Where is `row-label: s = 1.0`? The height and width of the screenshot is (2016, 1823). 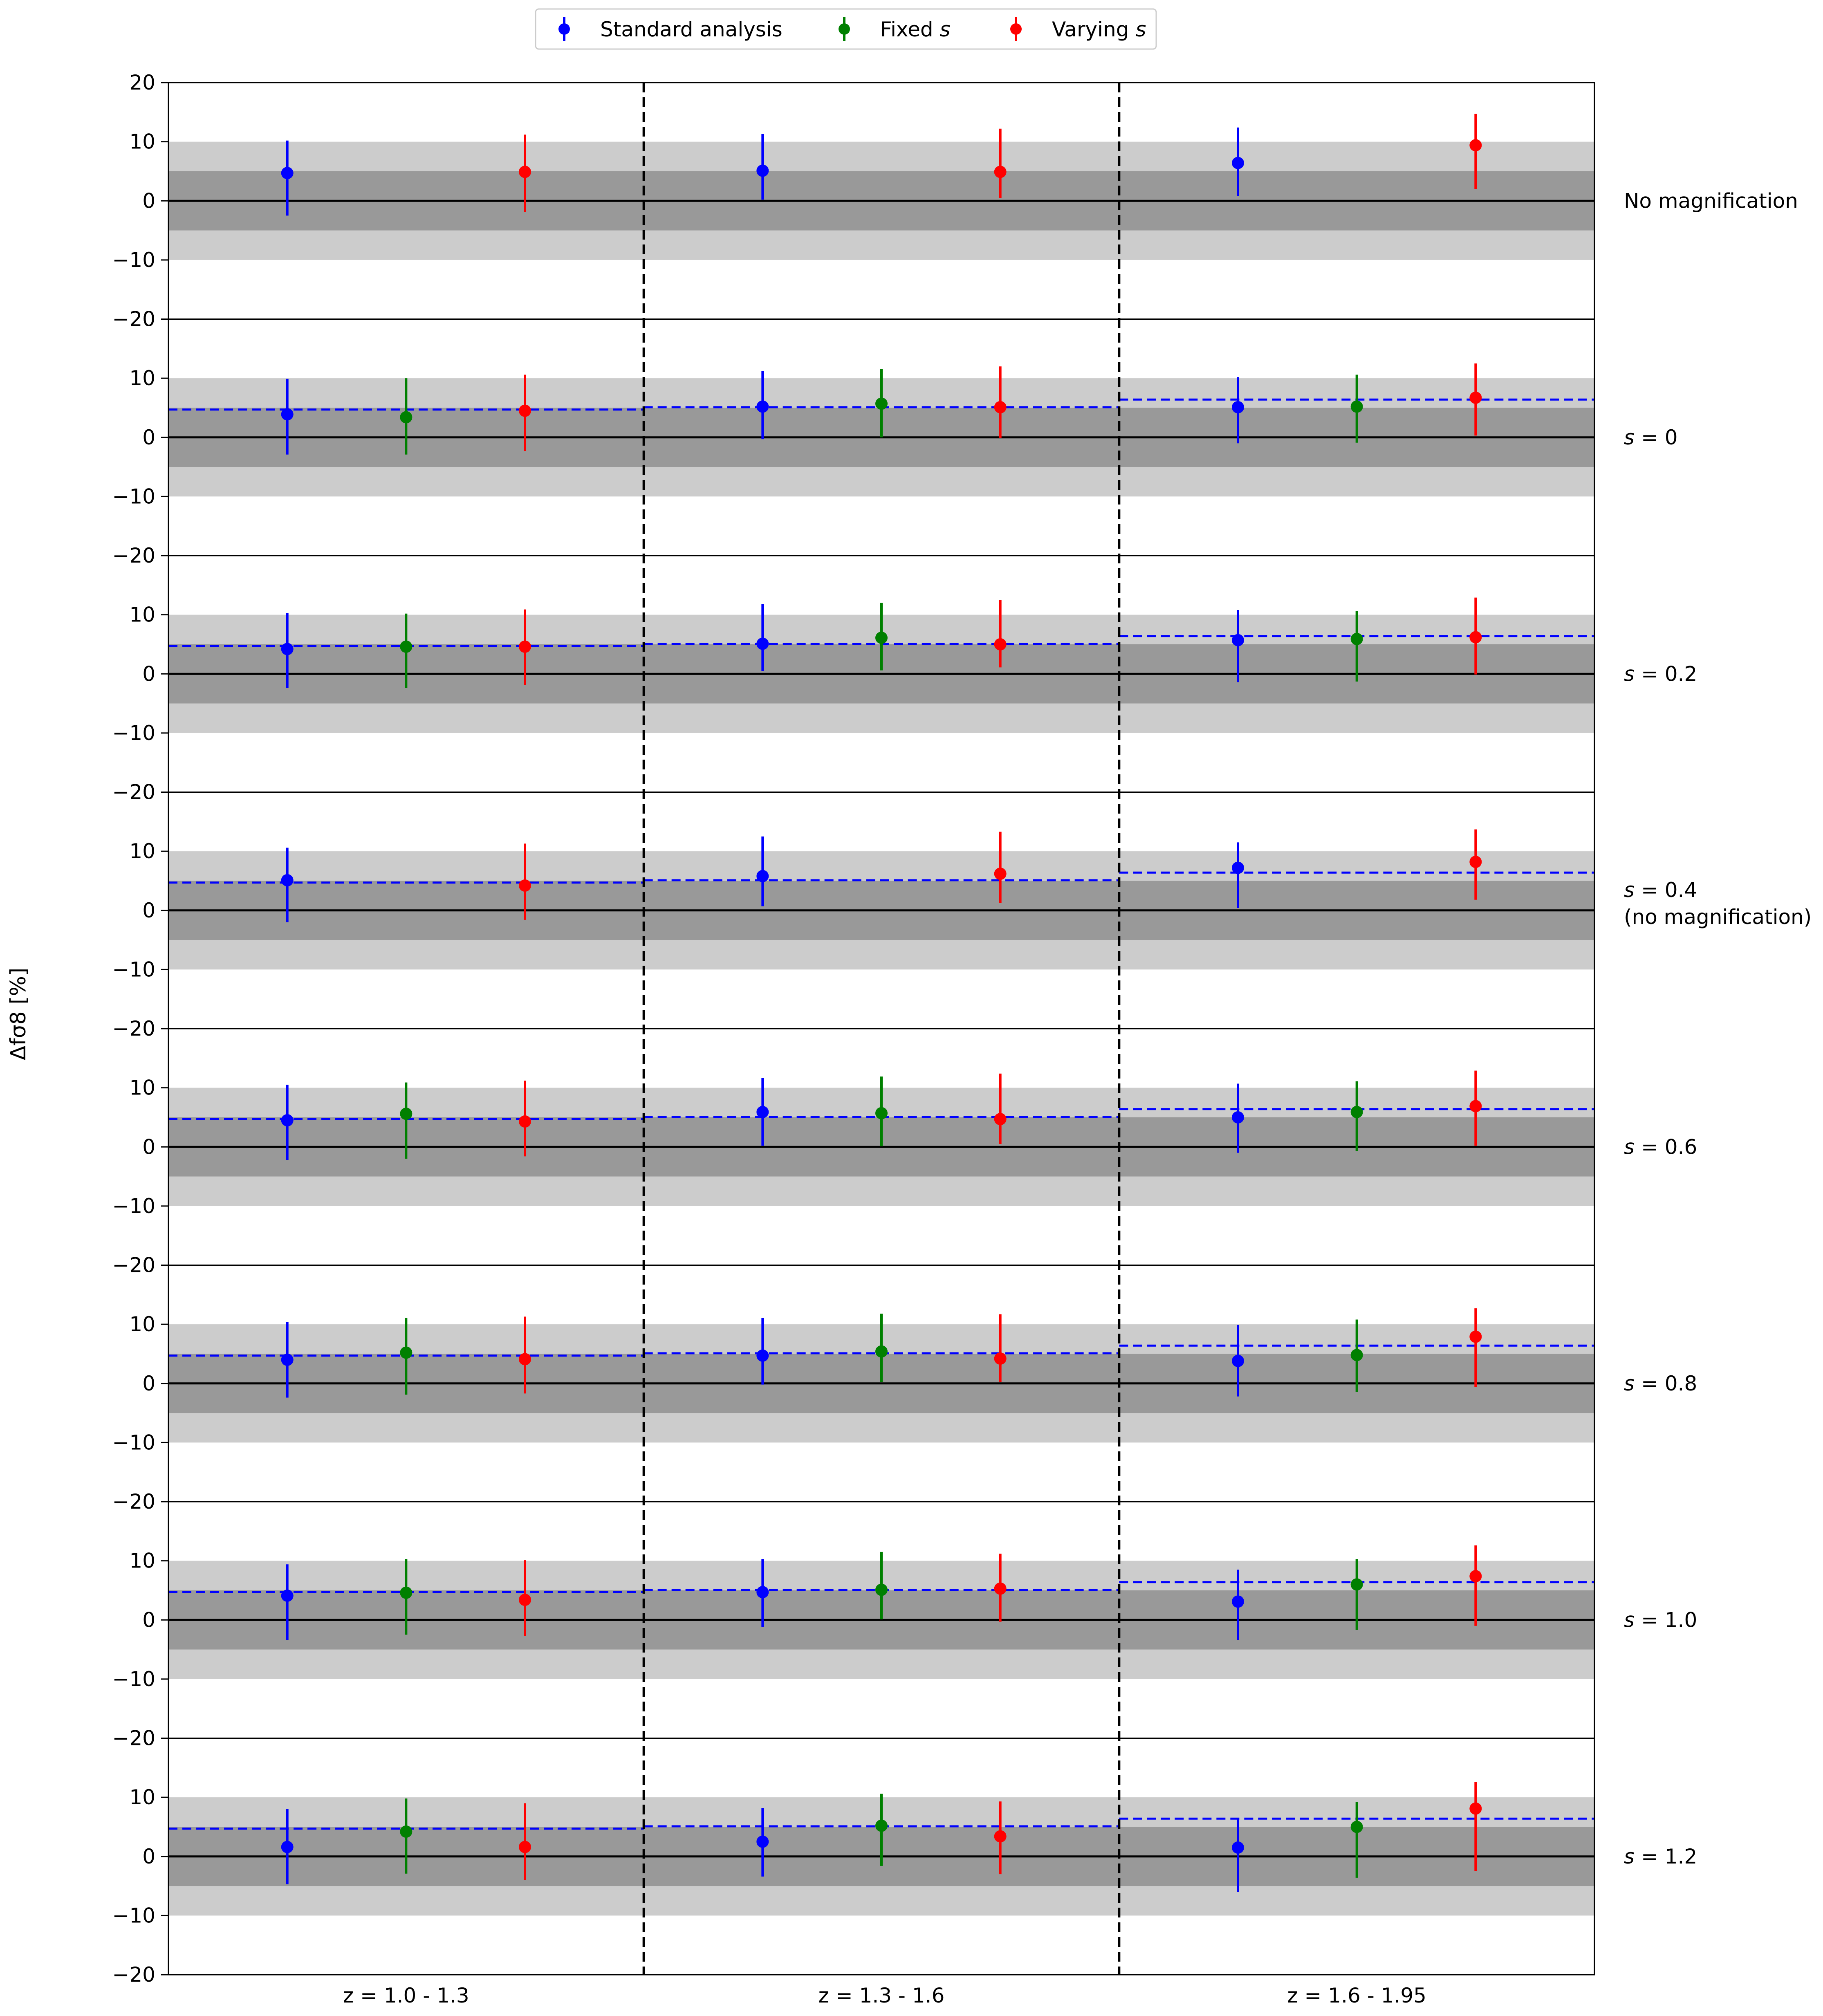 row-label: s = 1.0 is located at coordinates (1660, 1620).